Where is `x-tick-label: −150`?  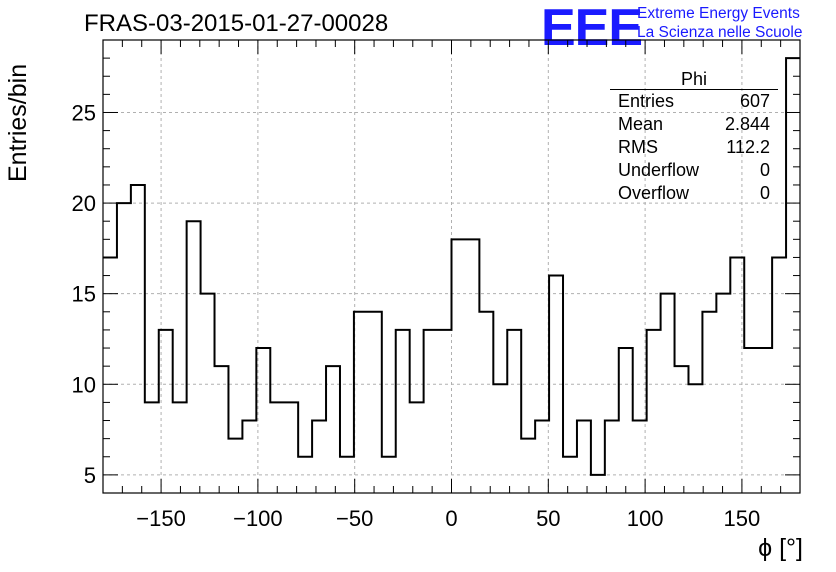
x-tick-label: −150 is located at coordinates (161, 518).